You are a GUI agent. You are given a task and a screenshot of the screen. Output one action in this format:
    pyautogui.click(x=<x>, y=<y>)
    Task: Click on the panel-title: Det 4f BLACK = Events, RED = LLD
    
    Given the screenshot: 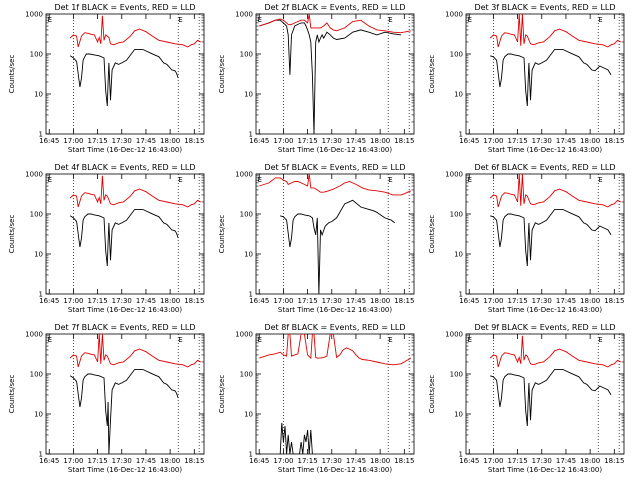 What is the action you would take?
    pyautogui.click(x=124, y=167)
    